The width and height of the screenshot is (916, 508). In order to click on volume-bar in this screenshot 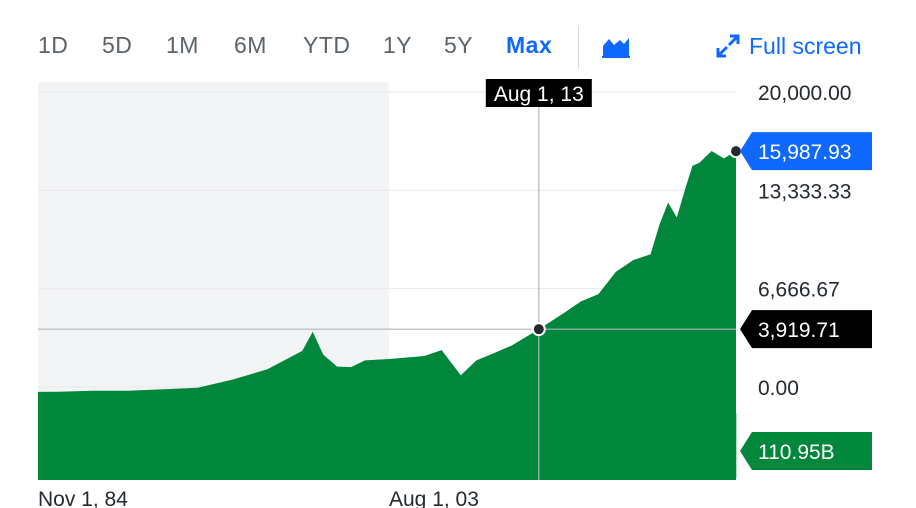, I will do `click(736, 445)`.